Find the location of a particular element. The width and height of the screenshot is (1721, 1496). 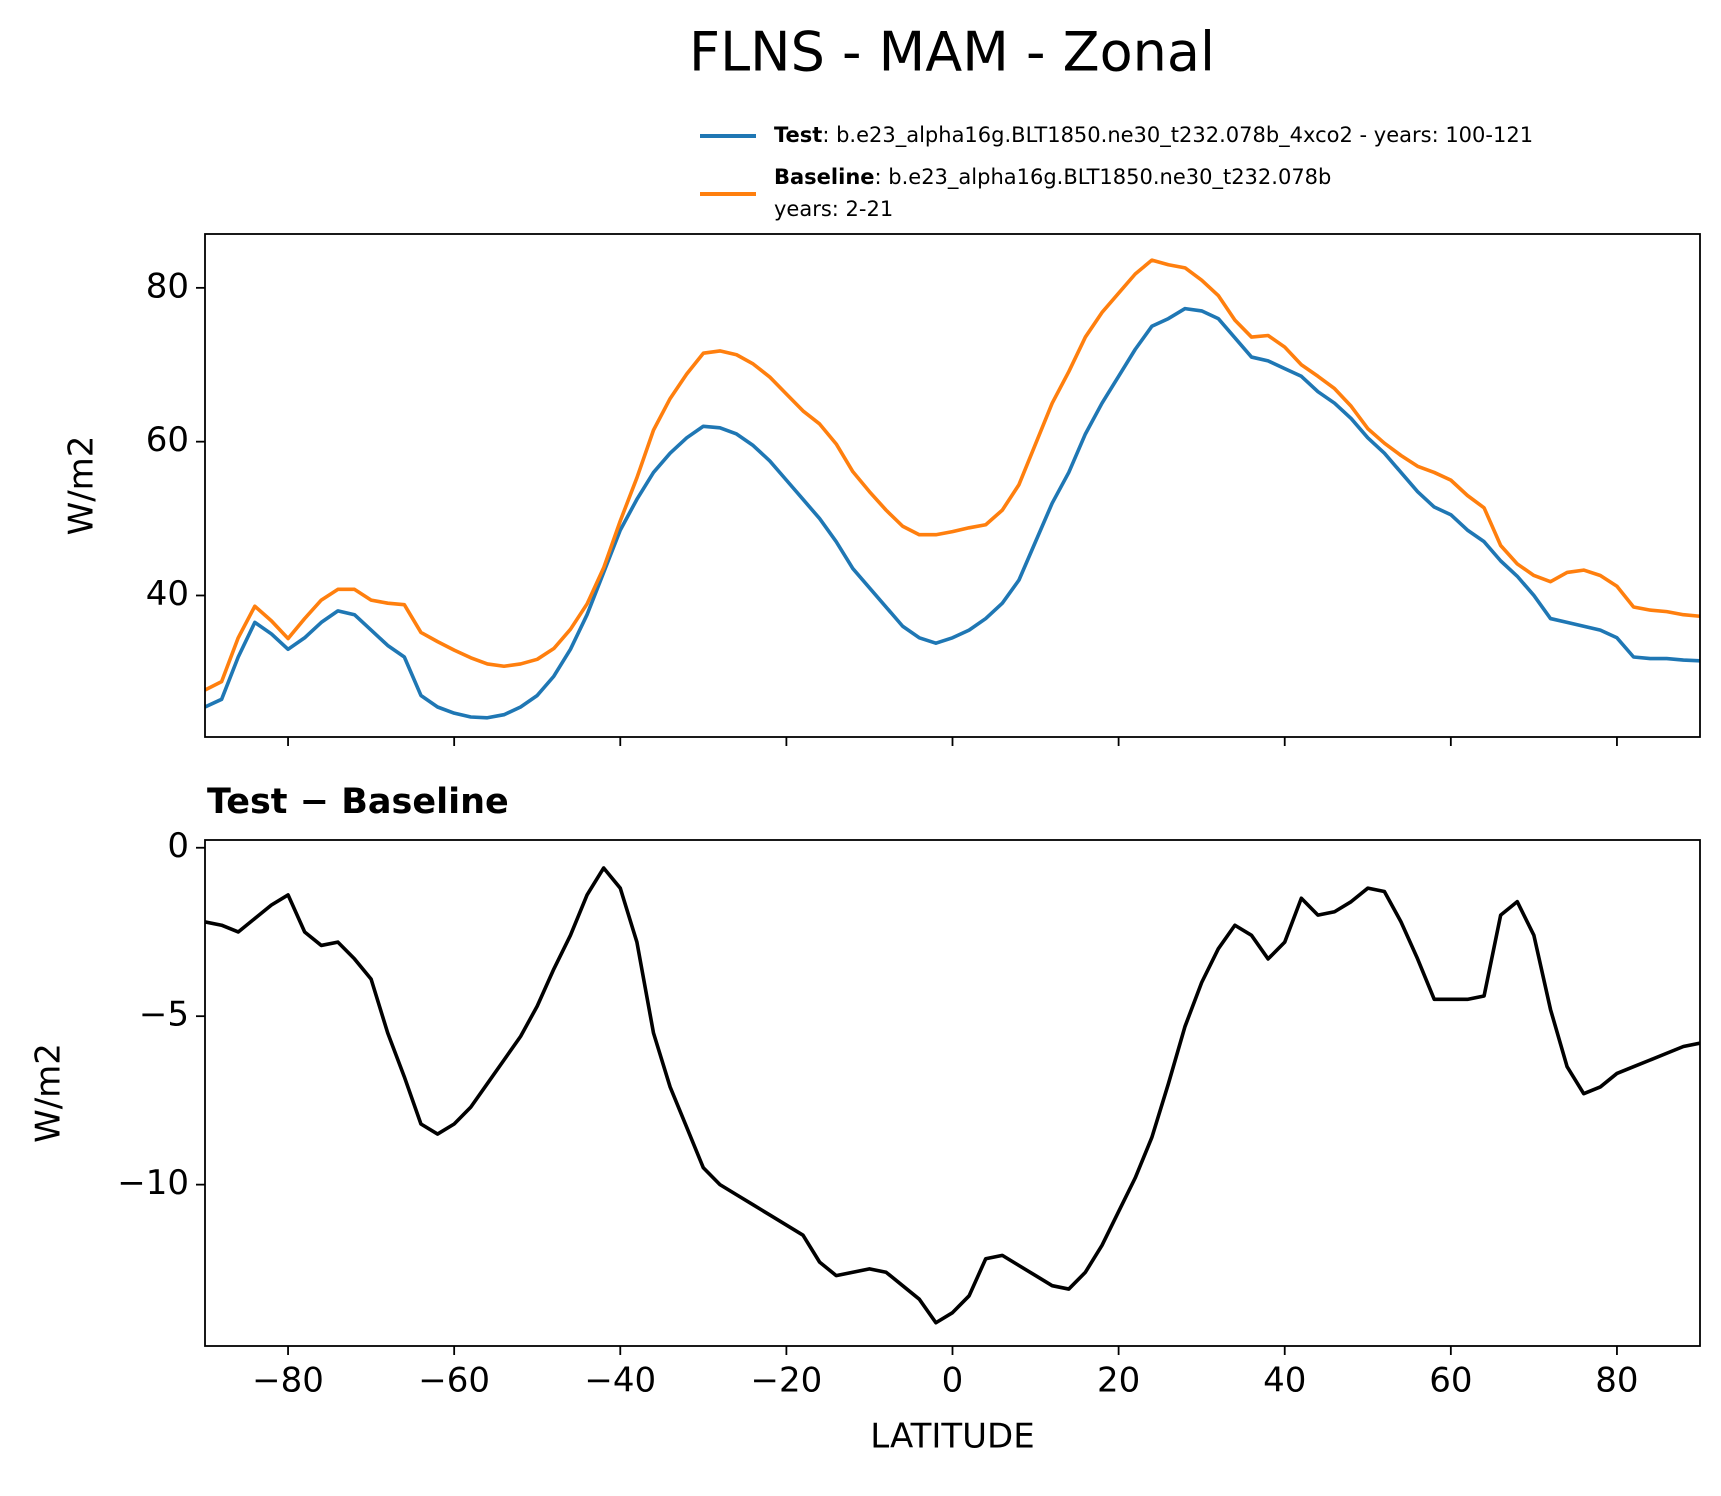

x-tick-label: 40 is located at coordinates (1284, 1381).